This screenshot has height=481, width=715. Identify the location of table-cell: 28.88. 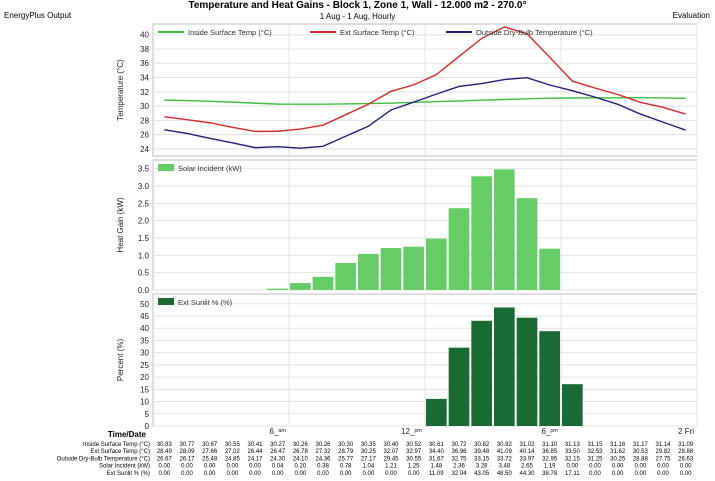
(686, 452).